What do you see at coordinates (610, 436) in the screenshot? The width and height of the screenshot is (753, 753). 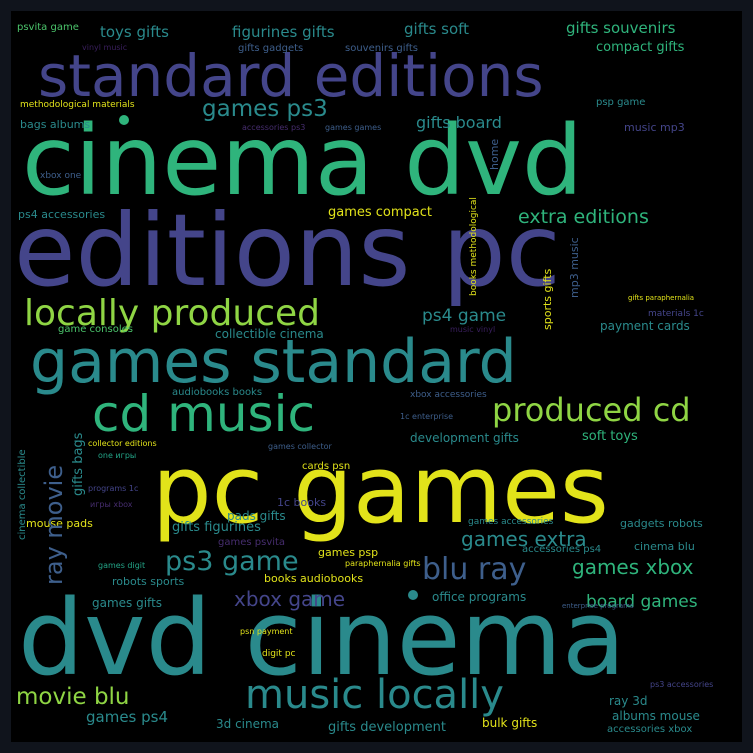 I see `cloud-word-w-soft-toys: soft toys` at bounding box center [610, 436].